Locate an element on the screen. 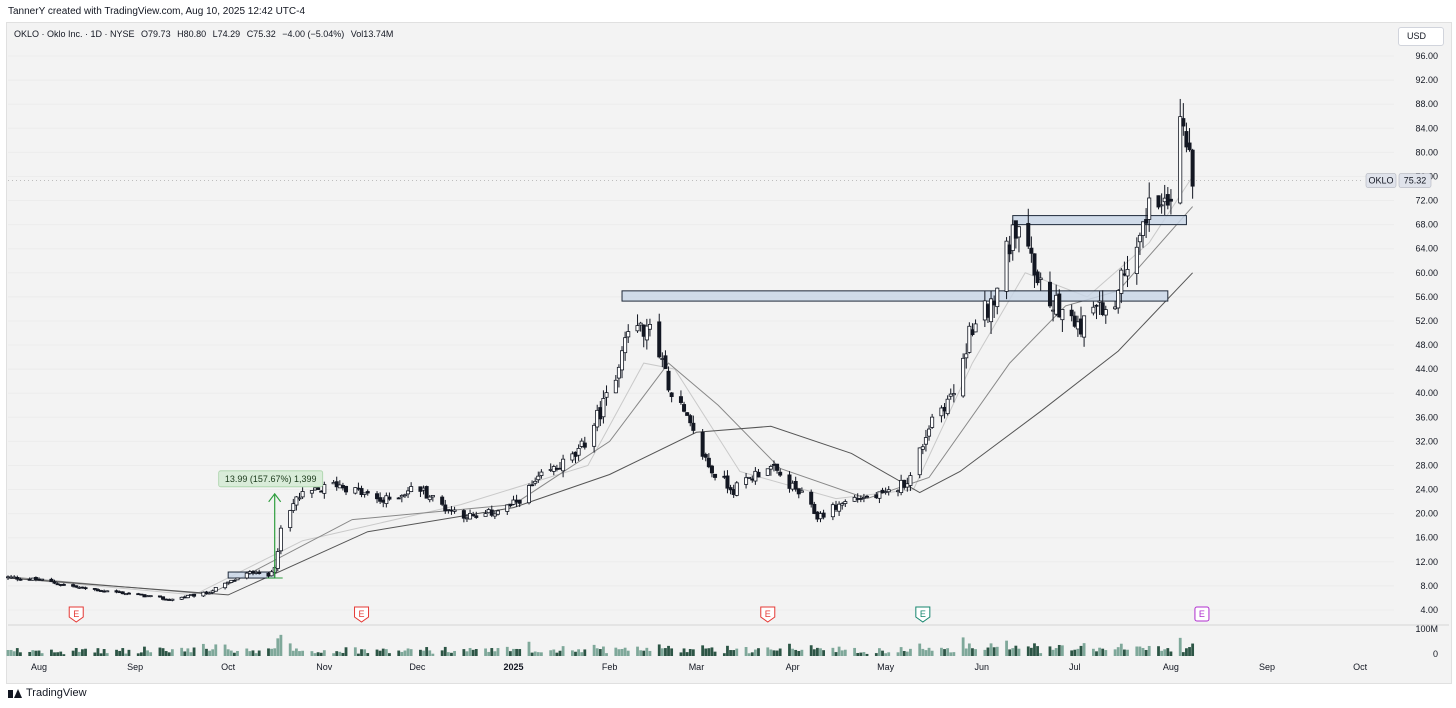  time-tick-label: Dec is located at coordinates (417, 667).